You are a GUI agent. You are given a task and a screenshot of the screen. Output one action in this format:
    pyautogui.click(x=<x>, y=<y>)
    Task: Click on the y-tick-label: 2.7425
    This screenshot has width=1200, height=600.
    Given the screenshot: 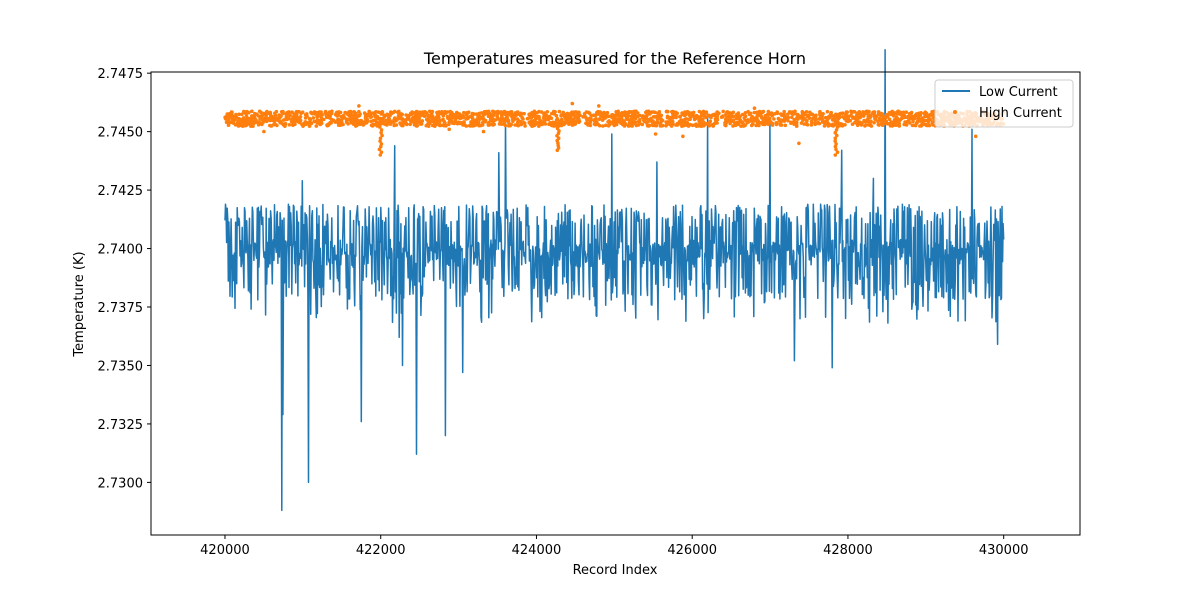 What is the action you would take?
    pyautogui.click(x=121, y=191)
    